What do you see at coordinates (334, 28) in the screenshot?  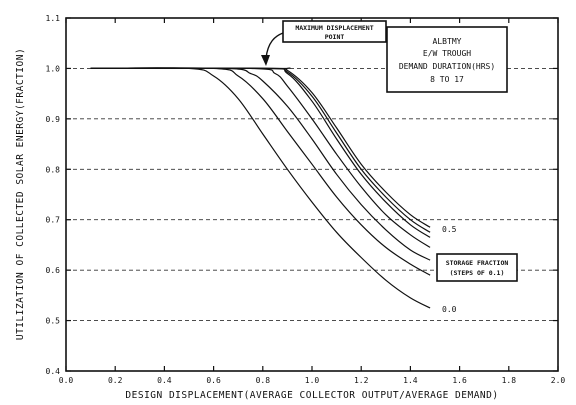 I see `max-displacement-line-1: MAXIMUM DISPLACEMENT` at bounding box center [334, 28].